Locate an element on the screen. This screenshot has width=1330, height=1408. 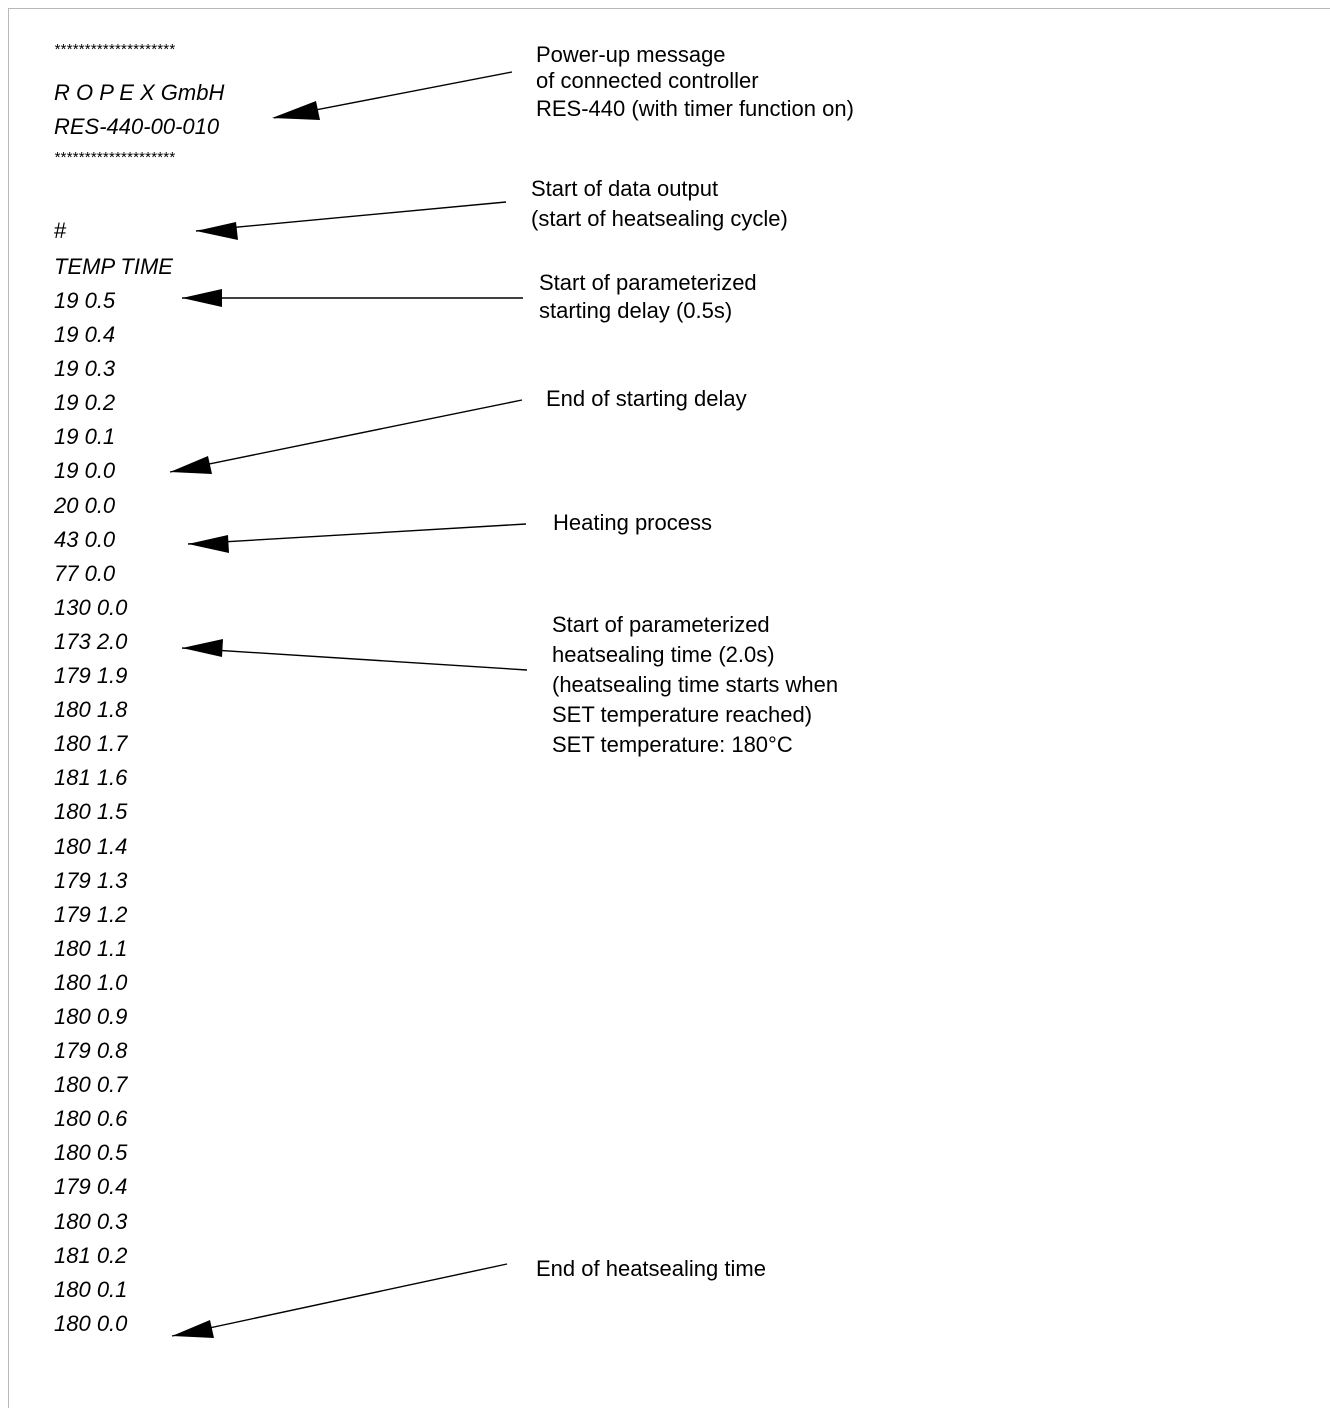
data-row: 19 0.3 is located at coordinates (85, 369).